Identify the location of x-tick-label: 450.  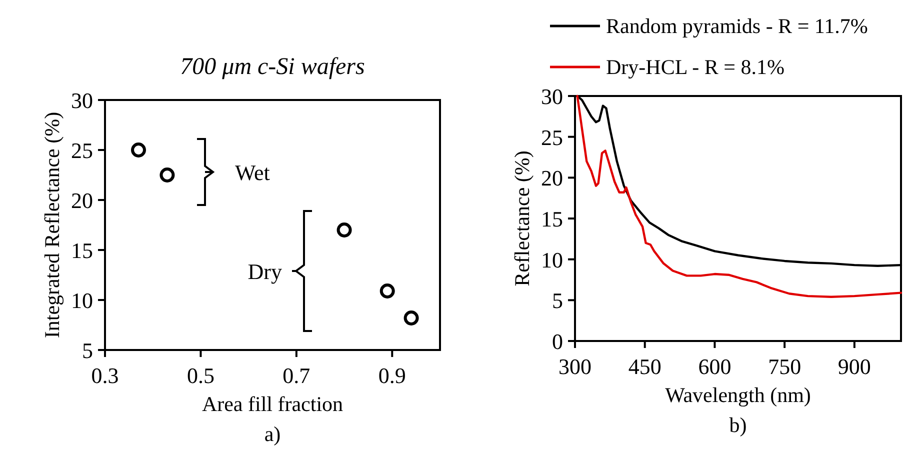
(645, 366).